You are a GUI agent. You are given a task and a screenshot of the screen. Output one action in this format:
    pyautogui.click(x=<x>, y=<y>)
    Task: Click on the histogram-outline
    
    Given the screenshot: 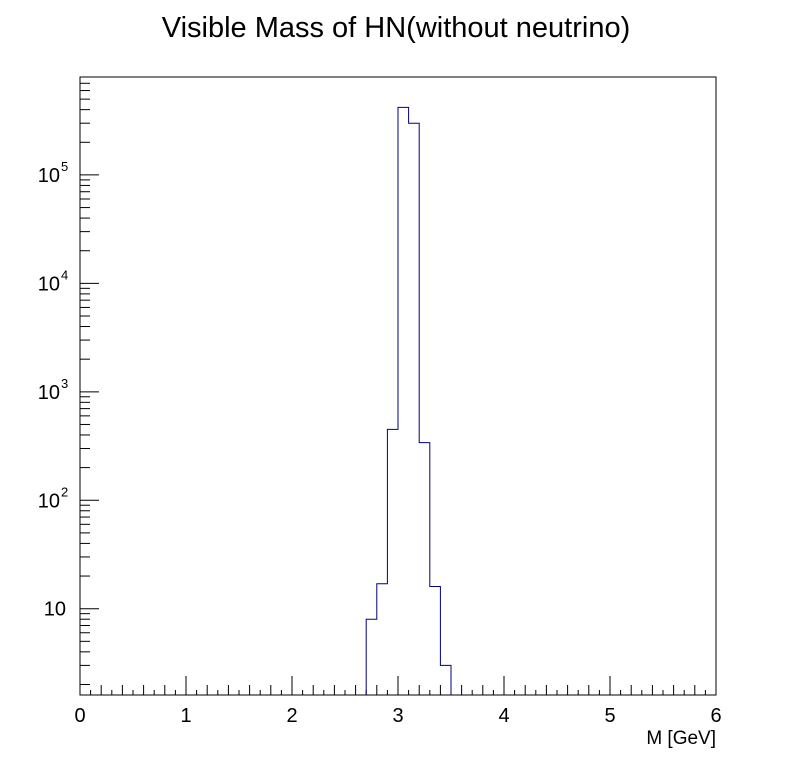 What is the action you would take?
    pyautogui.click(x=408, y=400)
    